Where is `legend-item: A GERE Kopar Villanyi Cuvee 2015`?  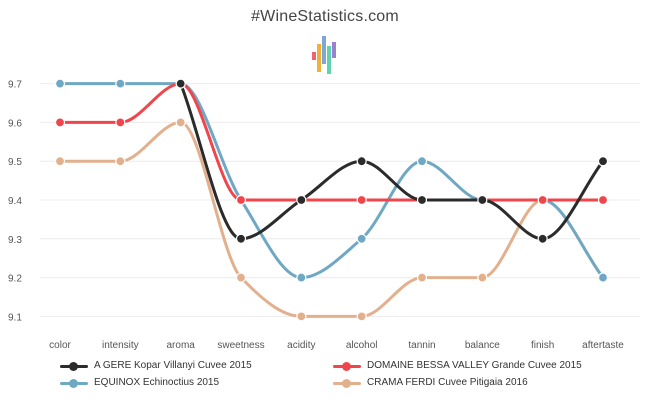 legend-item: A GERE Kopar Villanyi Cuvee 2015 is located at coordinates (156, 365).